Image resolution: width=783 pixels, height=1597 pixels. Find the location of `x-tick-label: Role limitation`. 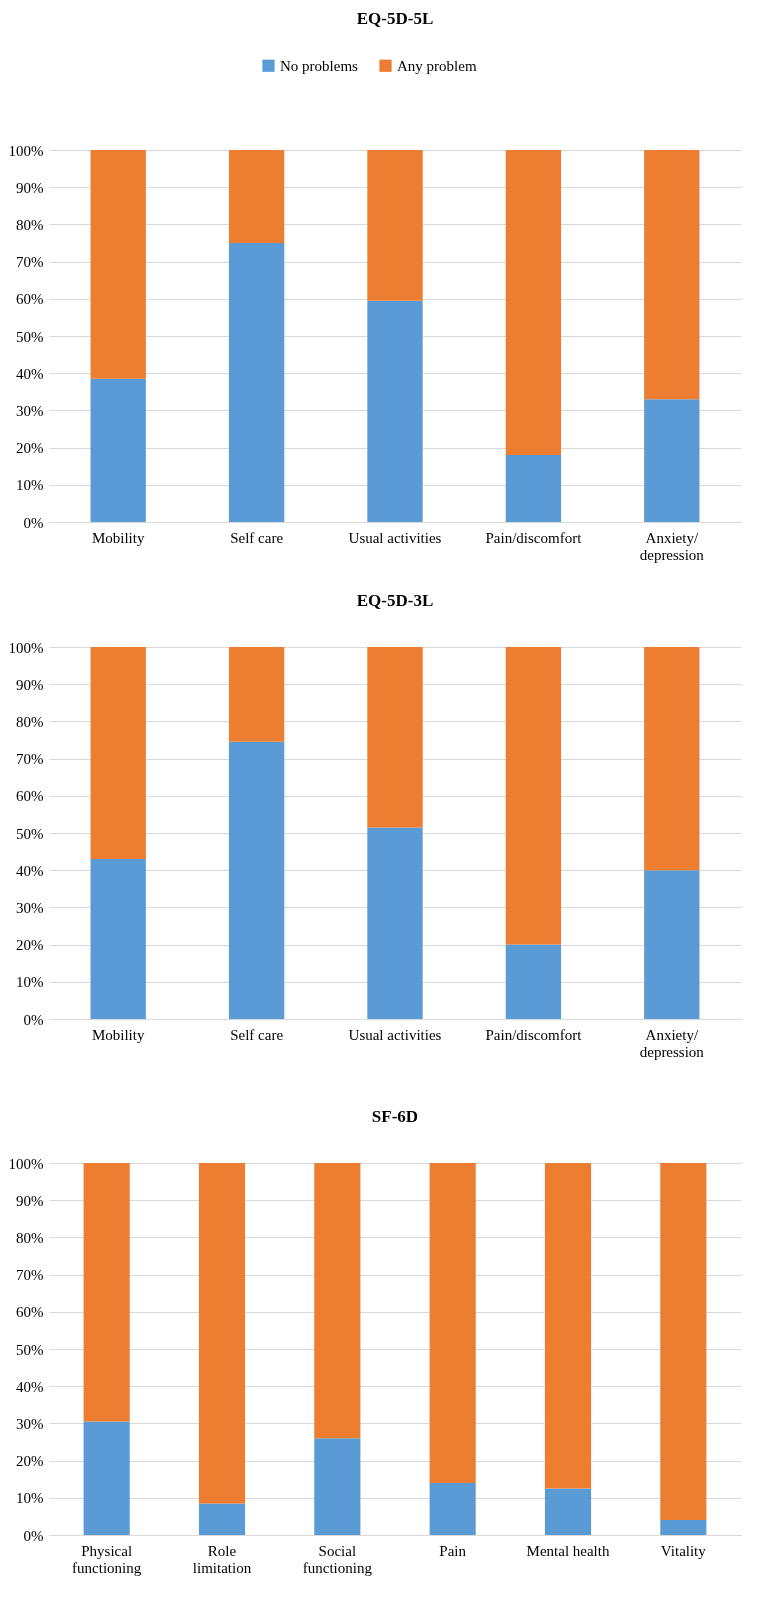

x-tick-label: Role limitation is located at coordinates (222, 1559).